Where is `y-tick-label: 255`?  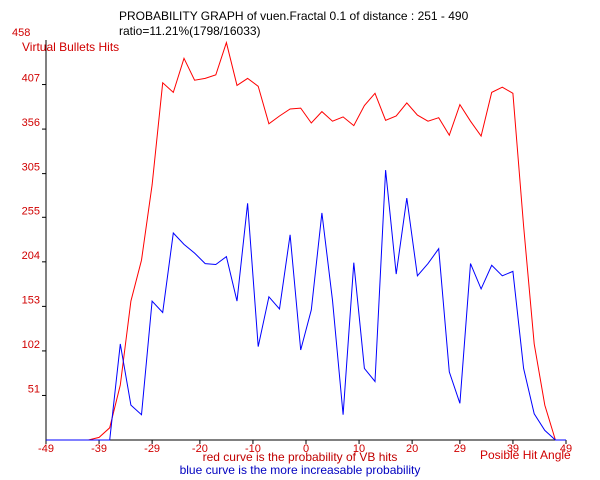 y-tick-label: 255 is located at coordinates (31, 211).